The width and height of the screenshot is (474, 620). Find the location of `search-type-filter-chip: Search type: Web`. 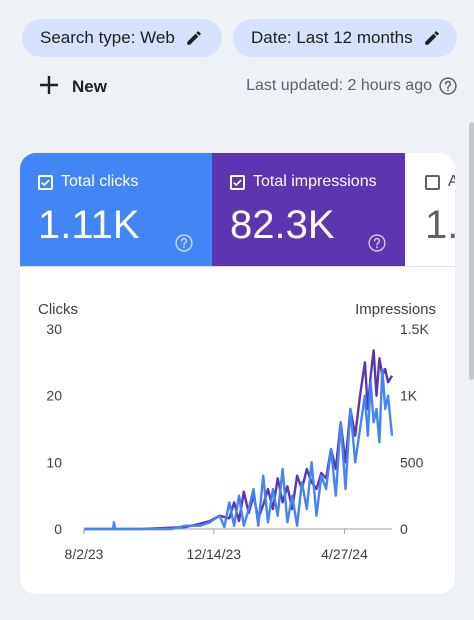

search-type-filter-chip: Search type: Web is located at coordinates (122, 38).